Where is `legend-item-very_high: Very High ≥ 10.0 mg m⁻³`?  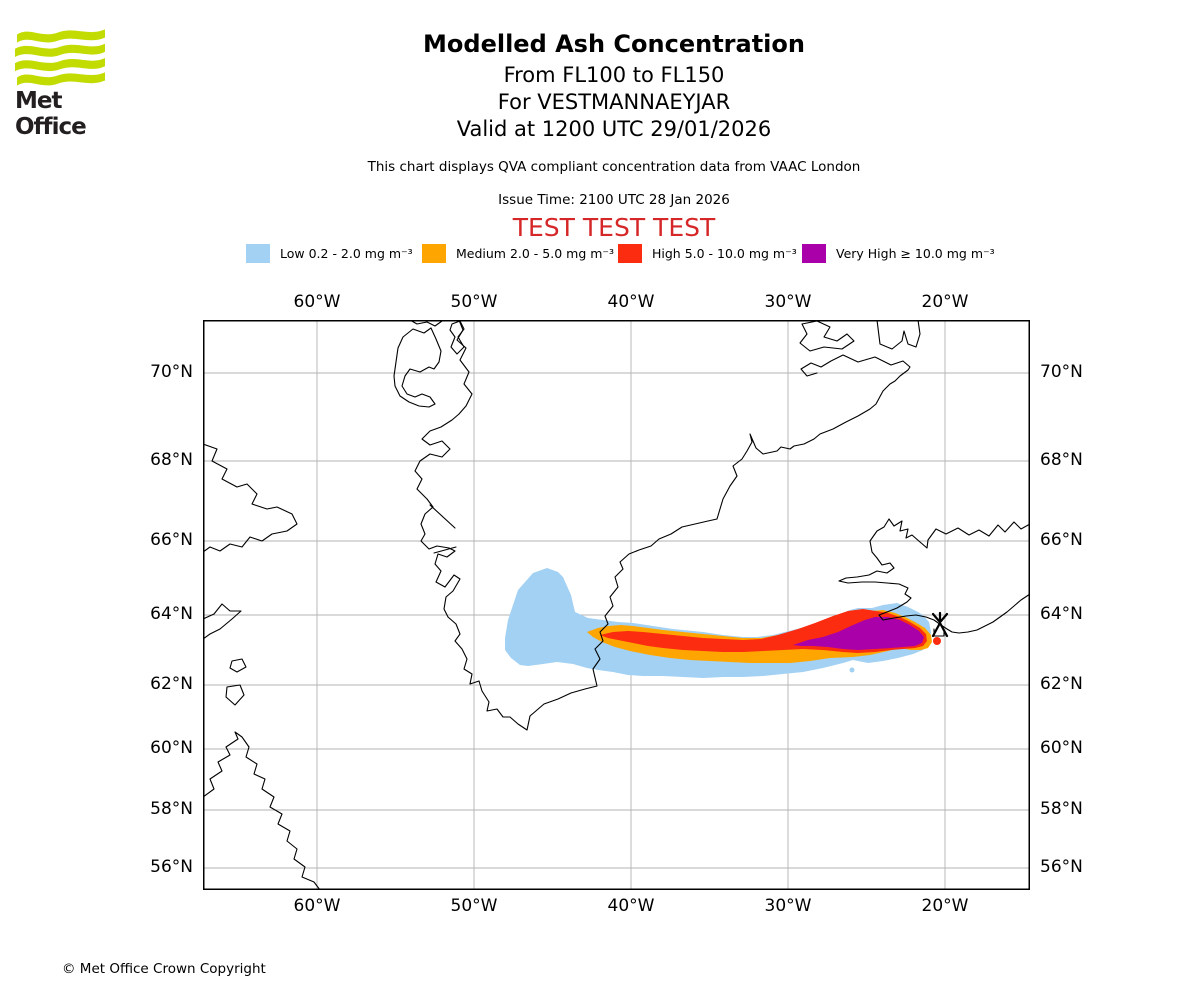 legend-item-very_high: Very High ≥ 10.0 mg m⁻³ is located at coordinates (898, 253).